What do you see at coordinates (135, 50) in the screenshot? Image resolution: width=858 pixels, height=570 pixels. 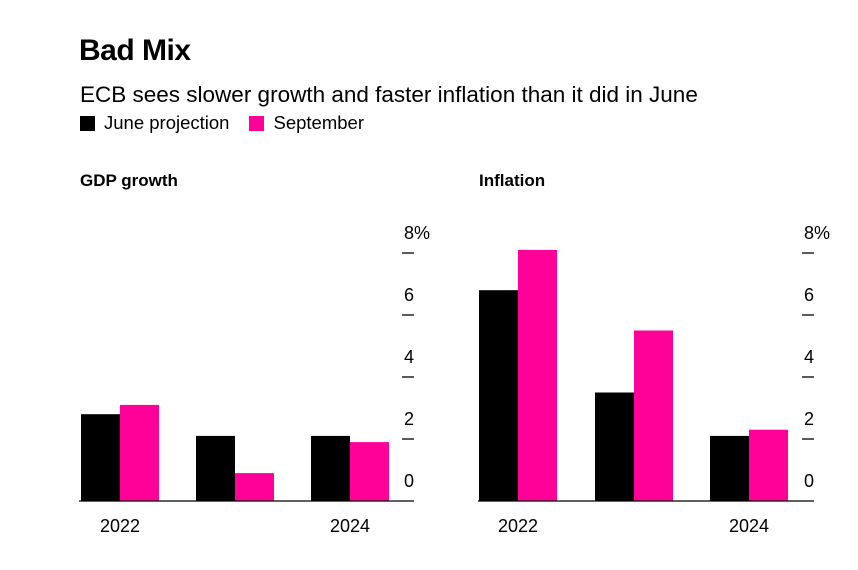 I see `chart-title: Bad Mix` at bounding box center [135, 50].